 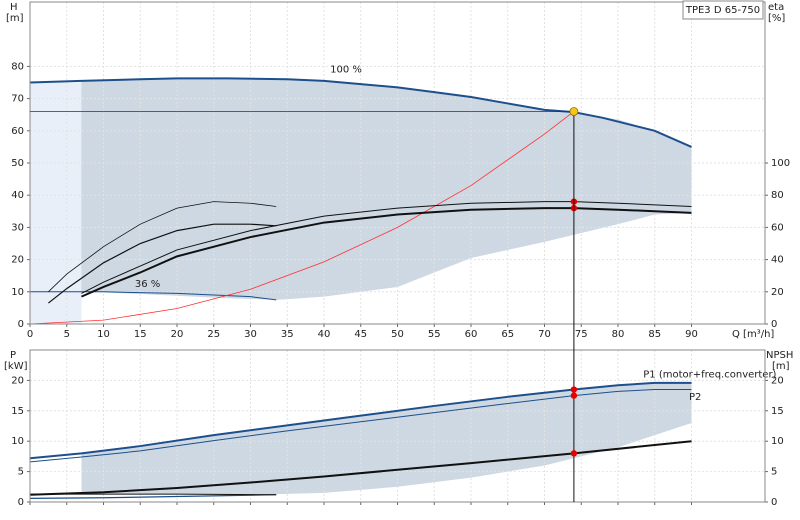 I want to click on y-tick-label: 15, so click(x=17, y=411).